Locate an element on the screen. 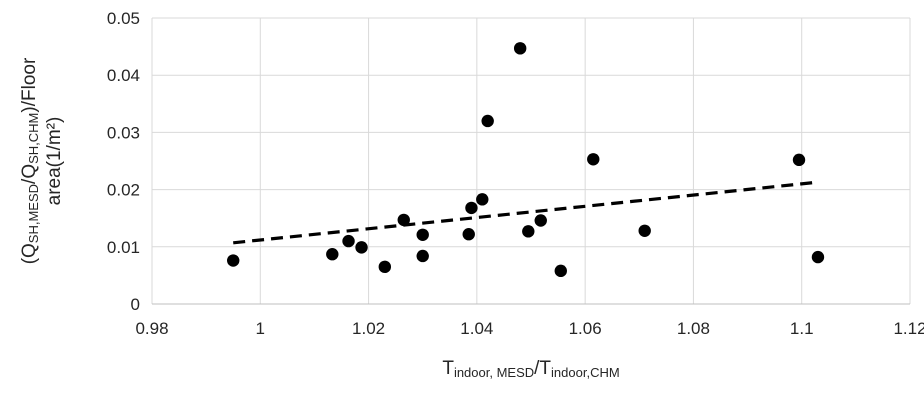 The image size is (924, 400). x-tick-label: 1 is located at coordinates (260, 328).